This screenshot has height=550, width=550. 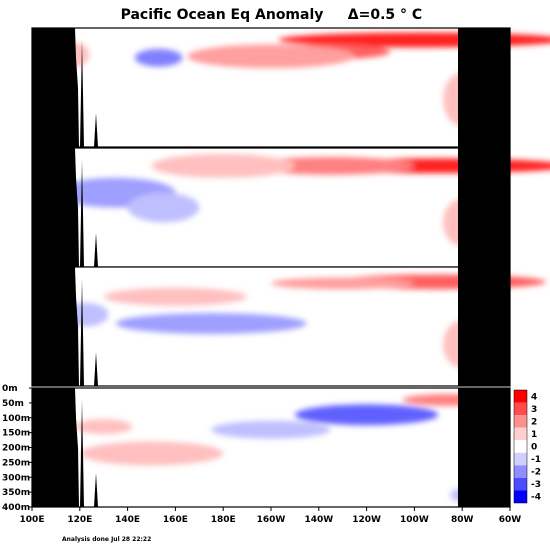 I want to click on colorbar-tick-label: 3, so click(x=534, y=410).